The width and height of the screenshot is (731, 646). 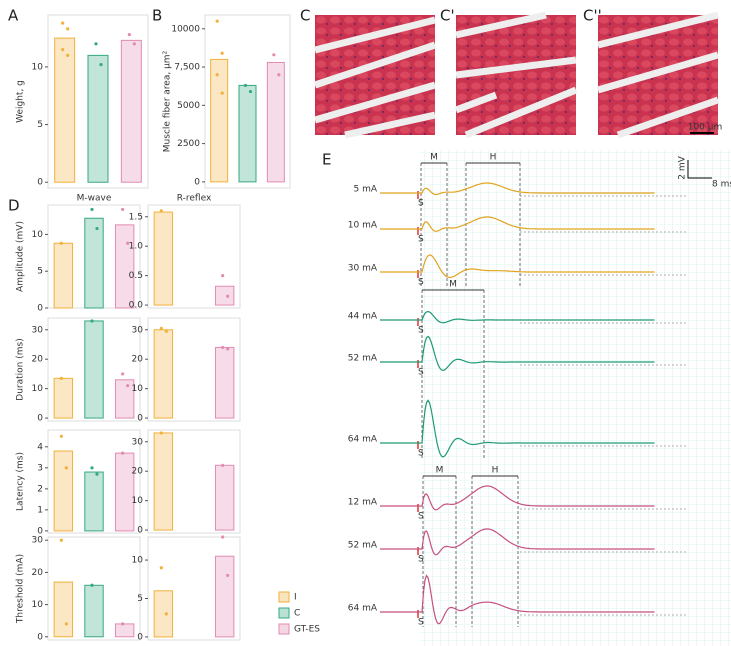 I want to click on scale-bar, so click(x=699, y=169).